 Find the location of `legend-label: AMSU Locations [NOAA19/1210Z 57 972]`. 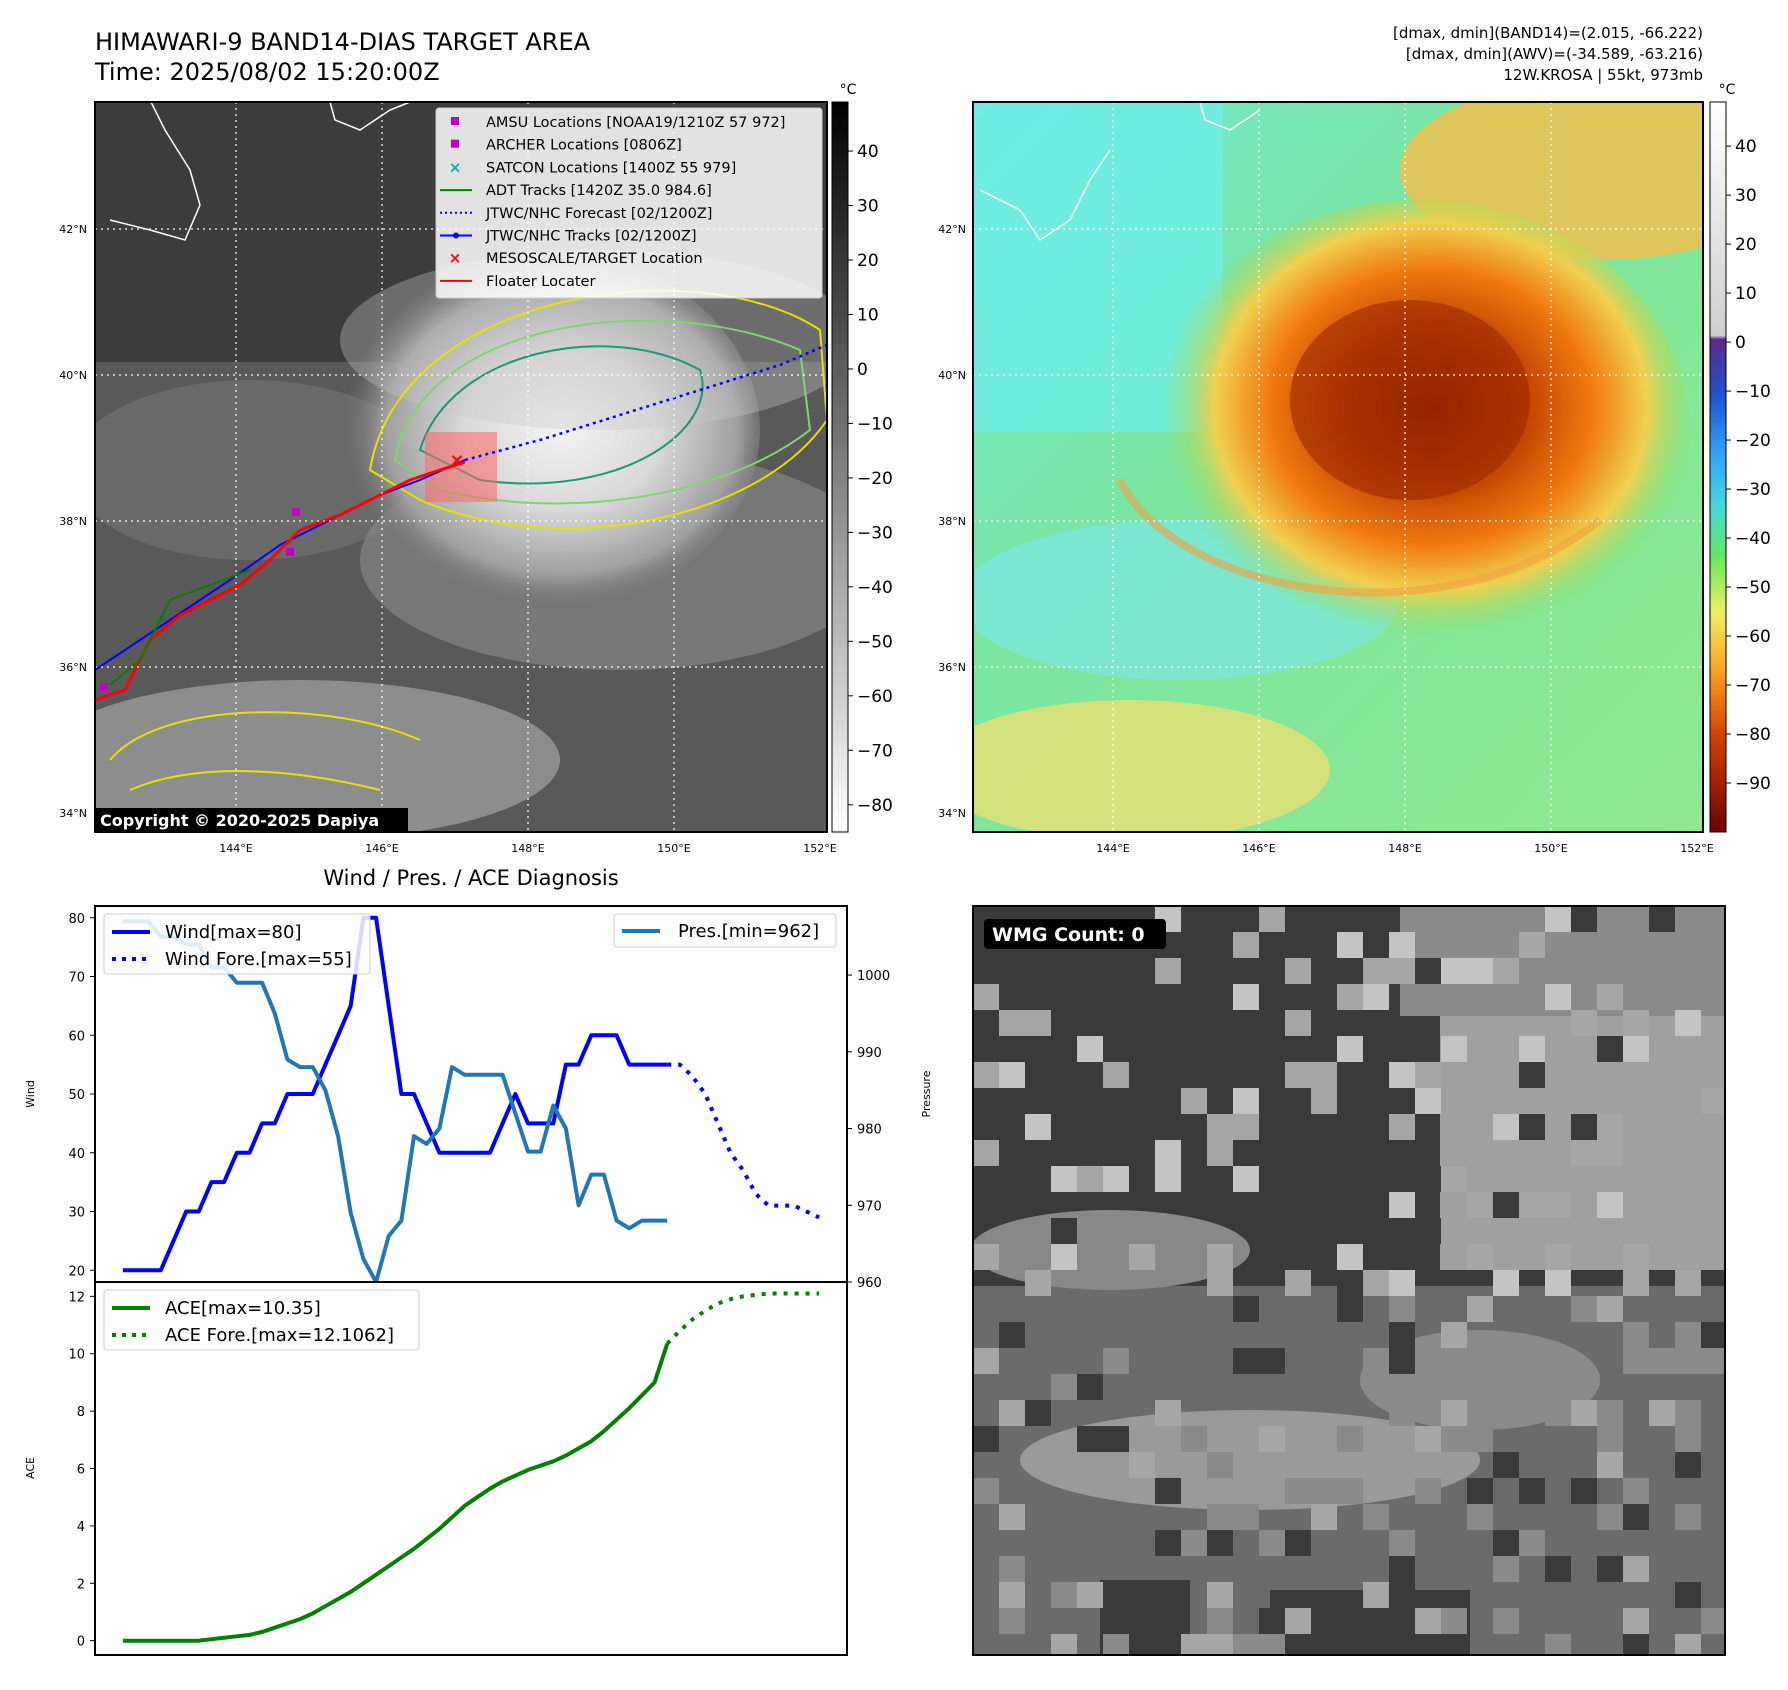

legend-label: AMSU Locations [NOAA19/1210Z 57 972] is located at coordinates (635, 123).